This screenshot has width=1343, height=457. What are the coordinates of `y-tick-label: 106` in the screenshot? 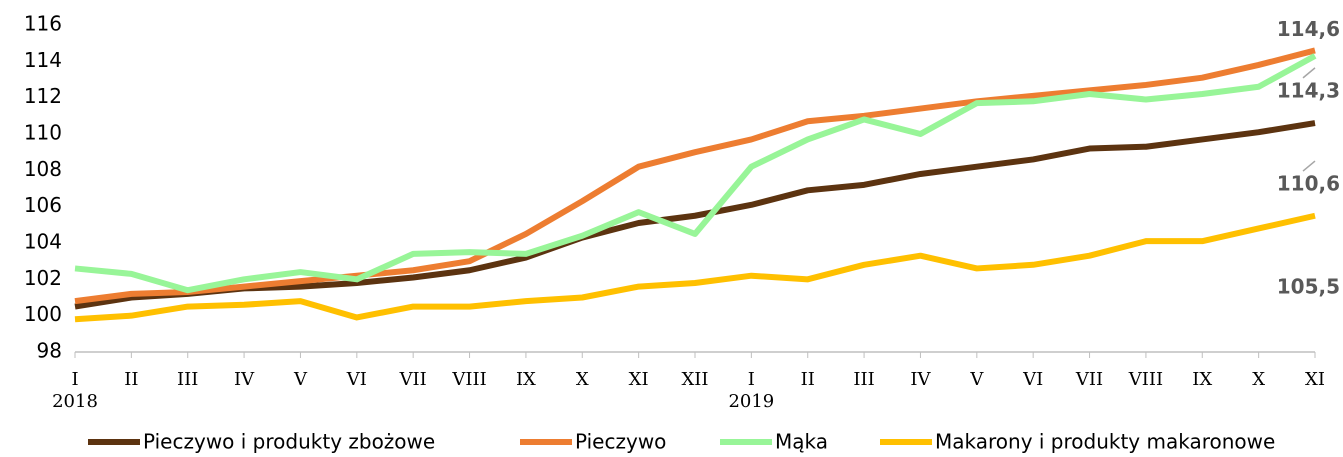 It's located at (43, 205).